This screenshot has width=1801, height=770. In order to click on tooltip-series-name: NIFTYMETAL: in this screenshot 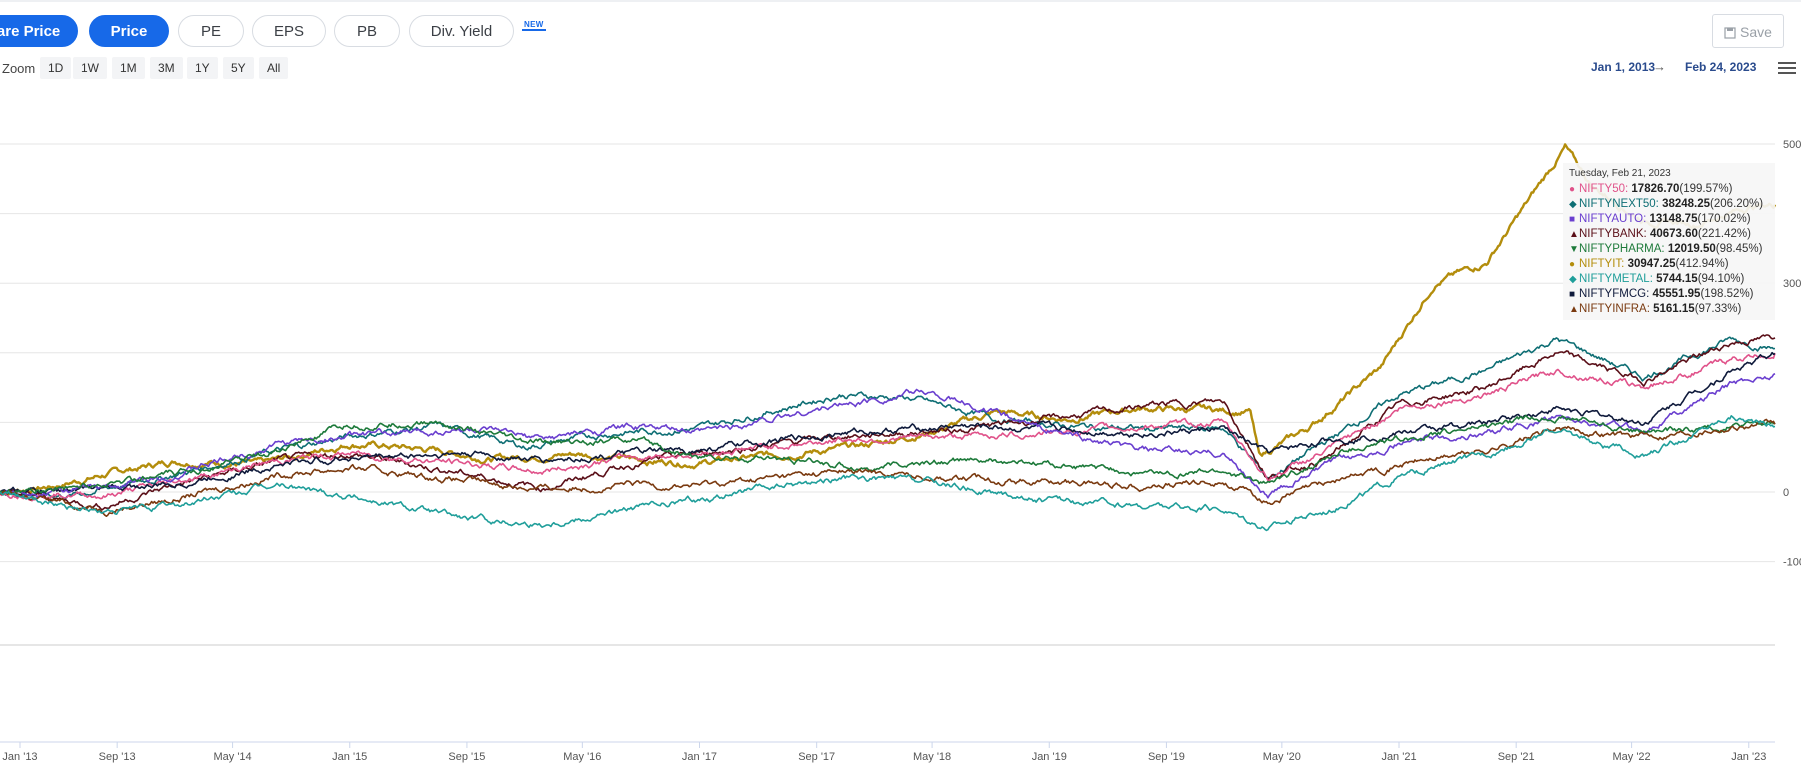, I will do `click(1618, 279)`.